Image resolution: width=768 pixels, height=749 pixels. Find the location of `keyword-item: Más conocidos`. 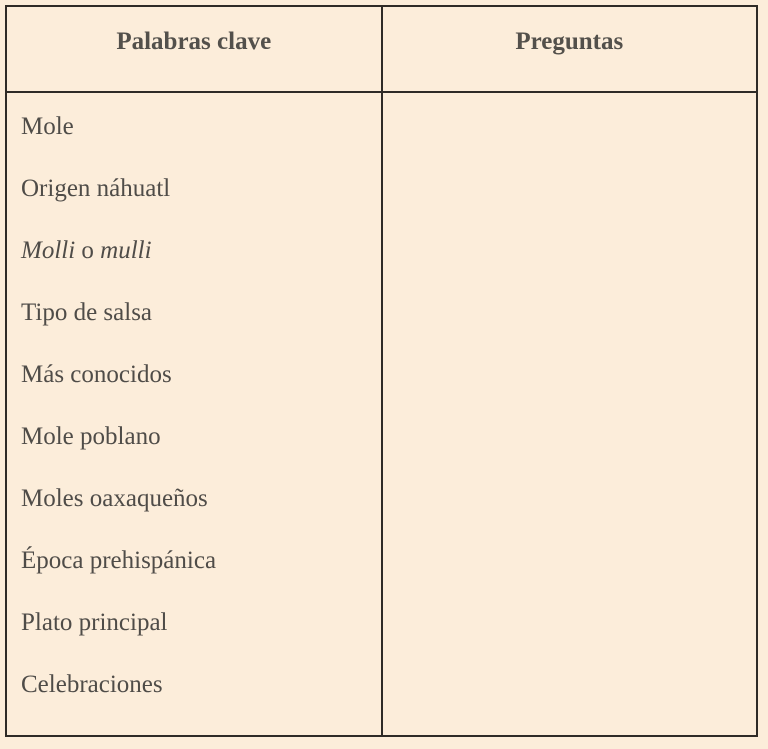

keyword-item: Más conocidos is located at coordinates (196, 374).